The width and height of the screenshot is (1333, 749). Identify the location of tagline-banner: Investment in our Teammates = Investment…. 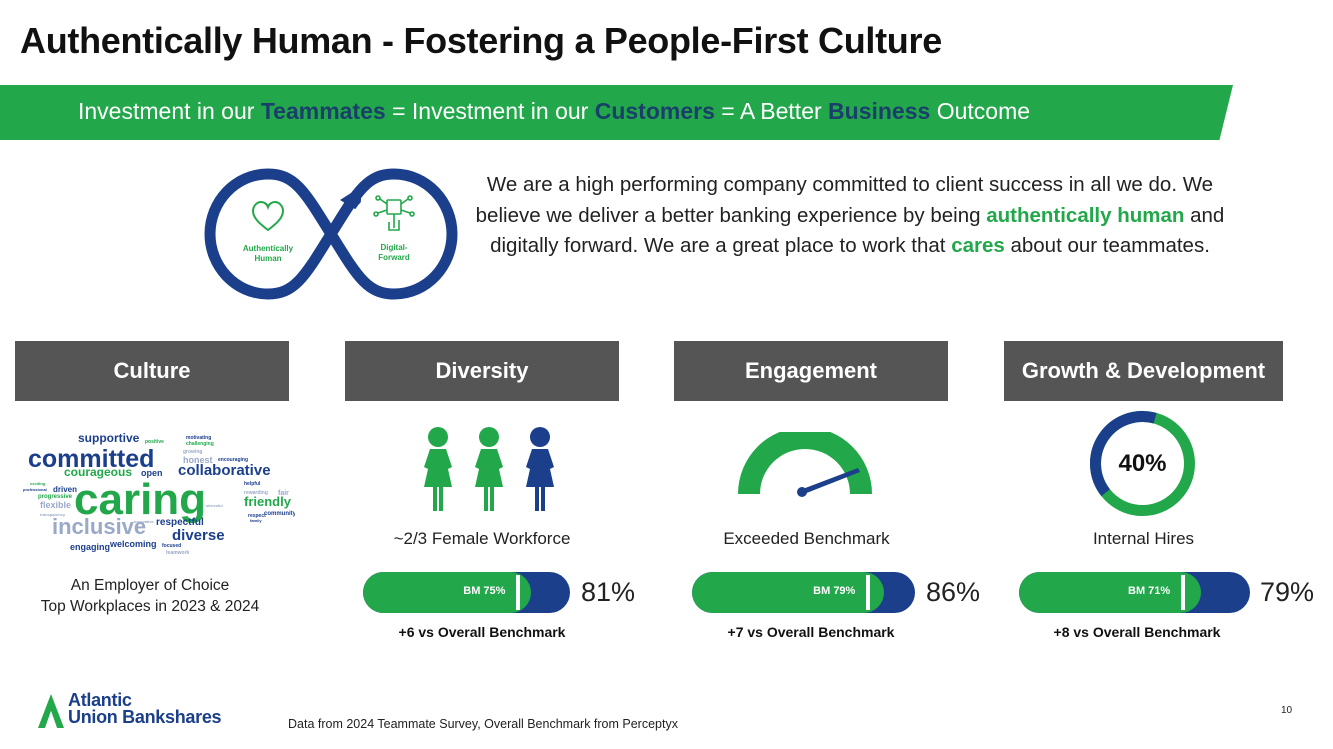
(616, 112).